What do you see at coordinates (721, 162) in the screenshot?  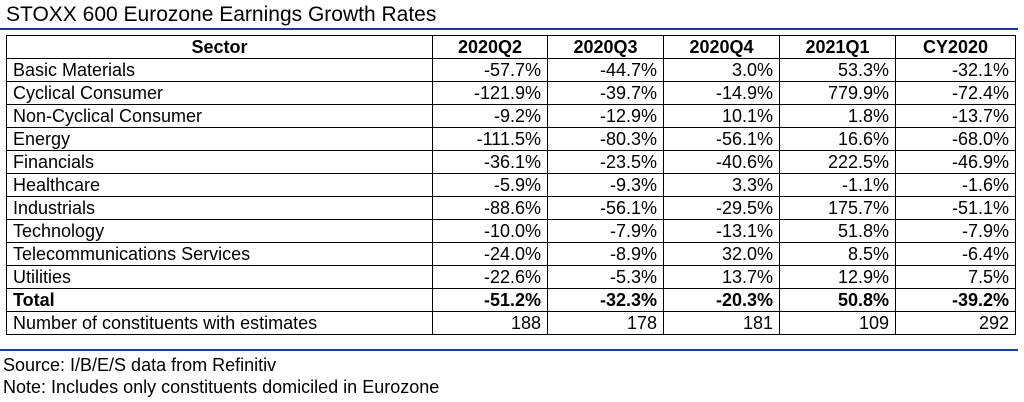 I see `cell-2020q4: -40.6%` at bounding box center [721, 162].